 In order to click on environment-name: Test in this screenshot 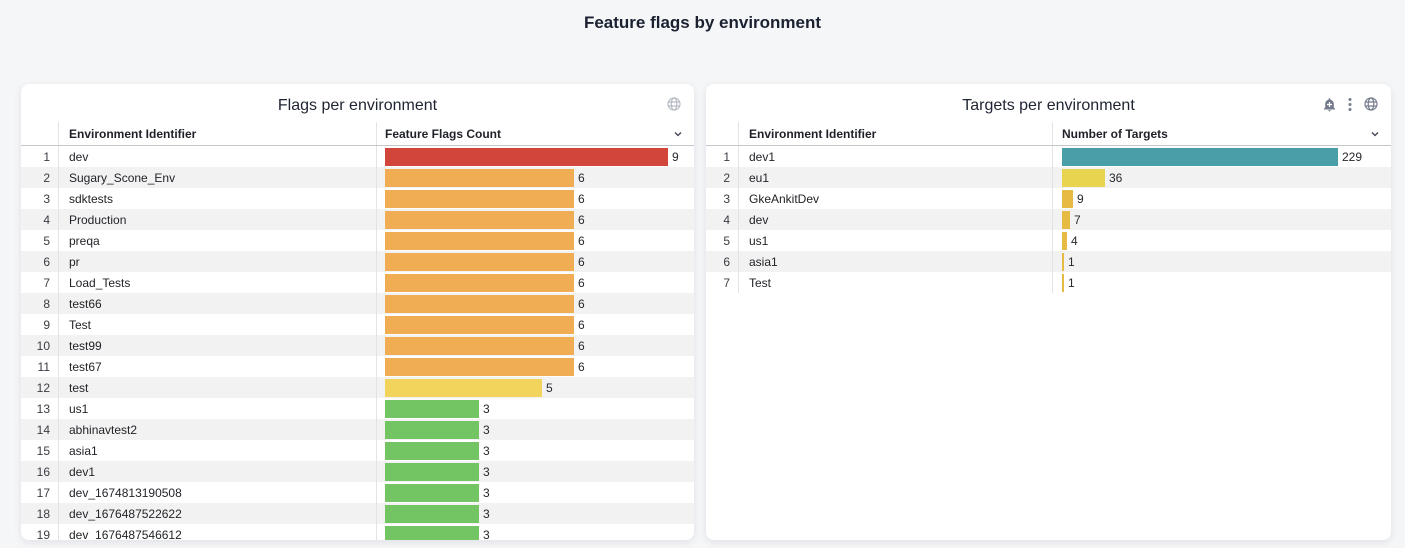, I will do `click(896, 282)`.